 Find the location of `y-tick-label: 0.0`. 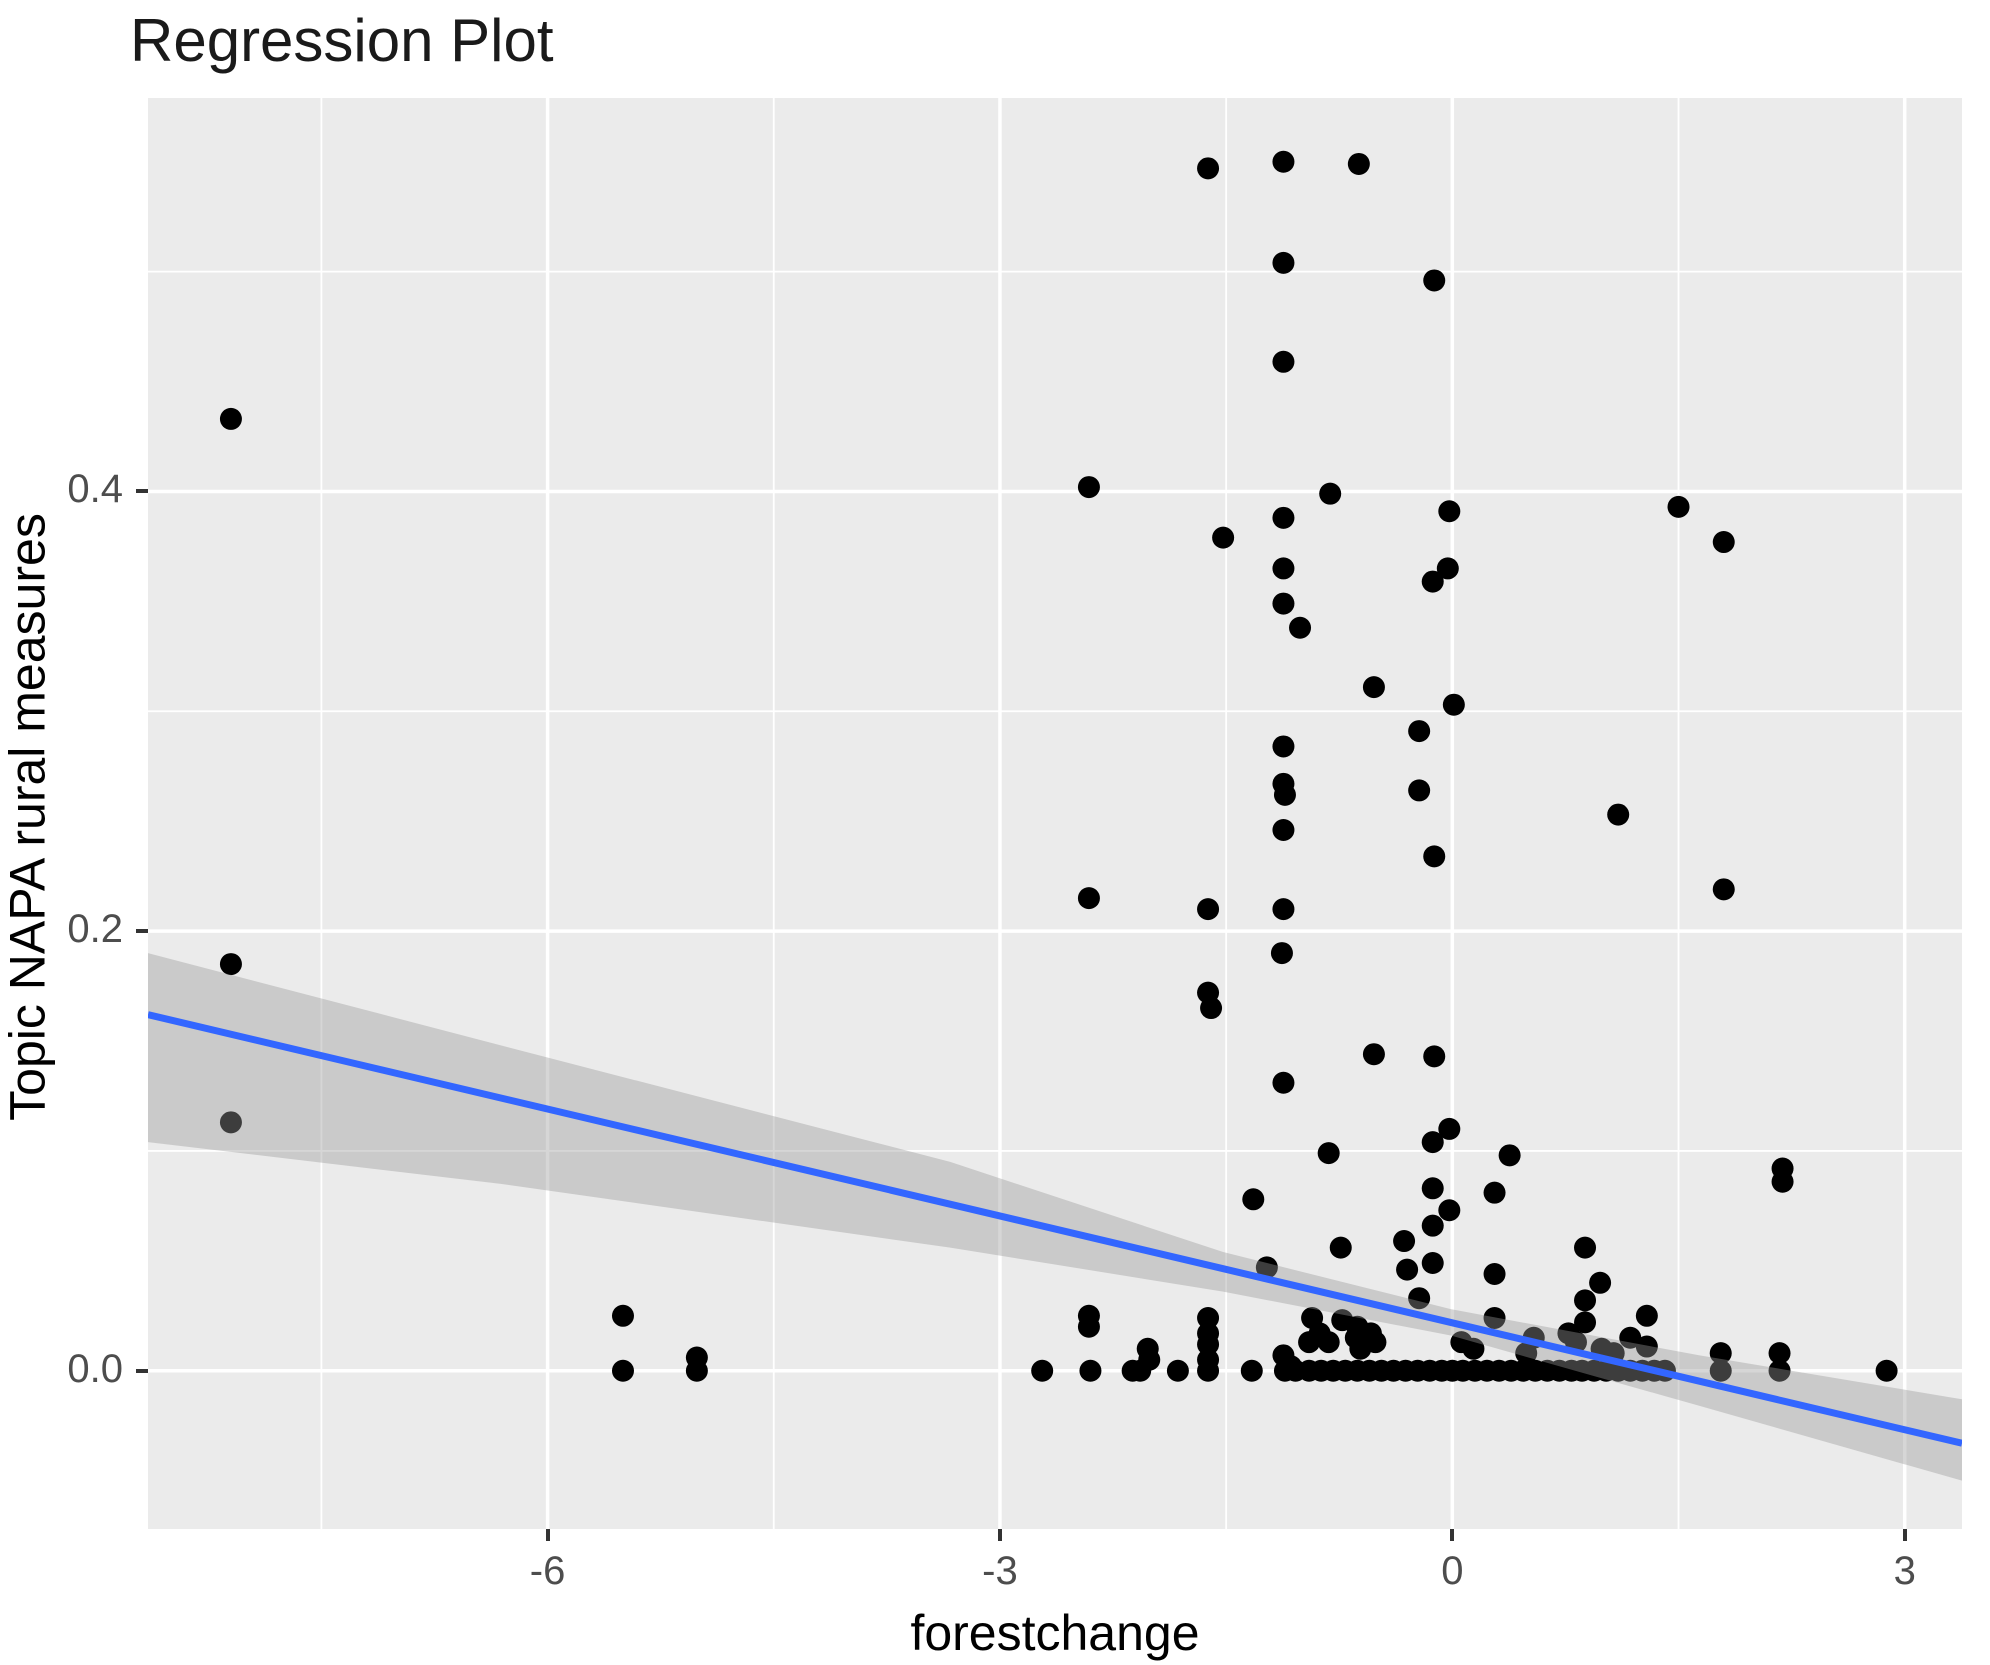

y-tick-label: 0.0 is located at coordinates (95, 1368).